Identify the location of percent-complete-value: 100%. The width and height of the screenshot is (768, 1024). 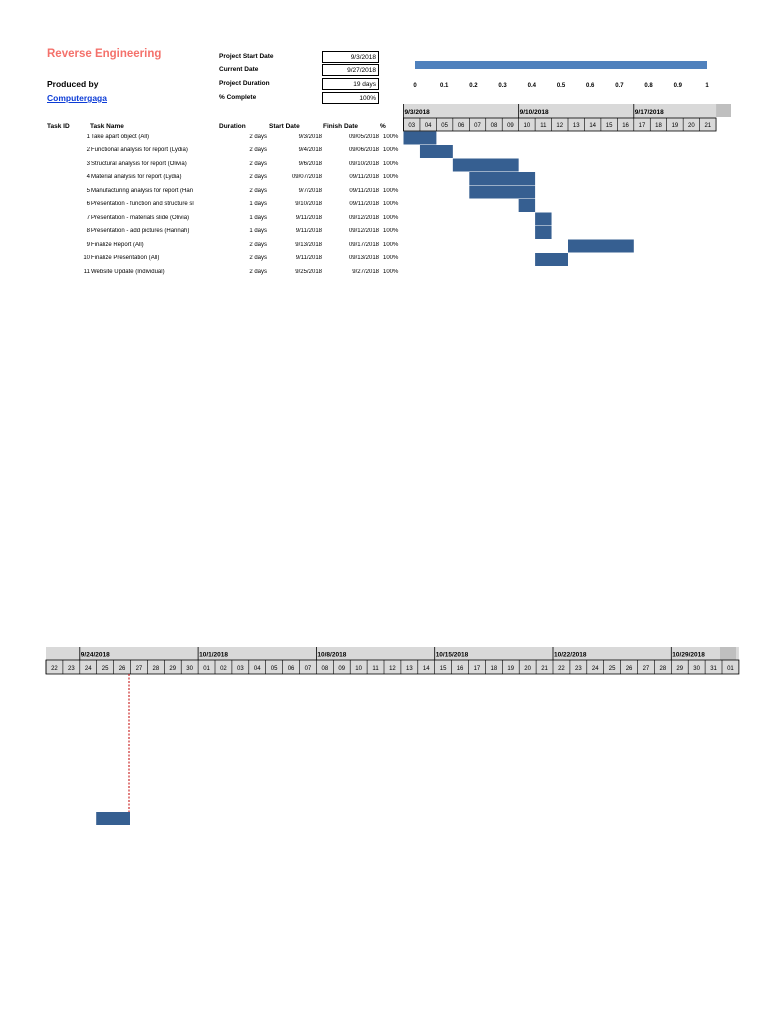
(350, 98).